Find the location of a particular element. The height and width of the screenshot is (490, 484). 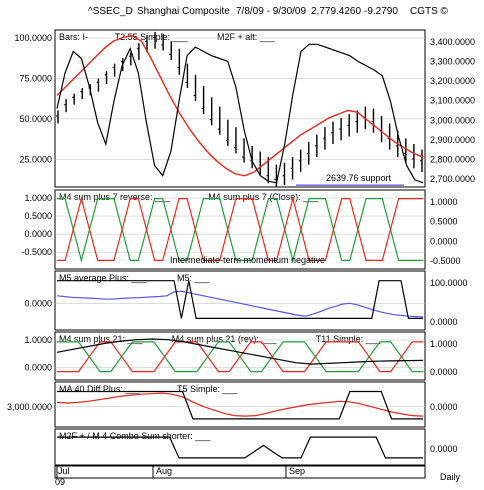

left-tick-price-3: 25.0000 is located at coordinates (35, 159).